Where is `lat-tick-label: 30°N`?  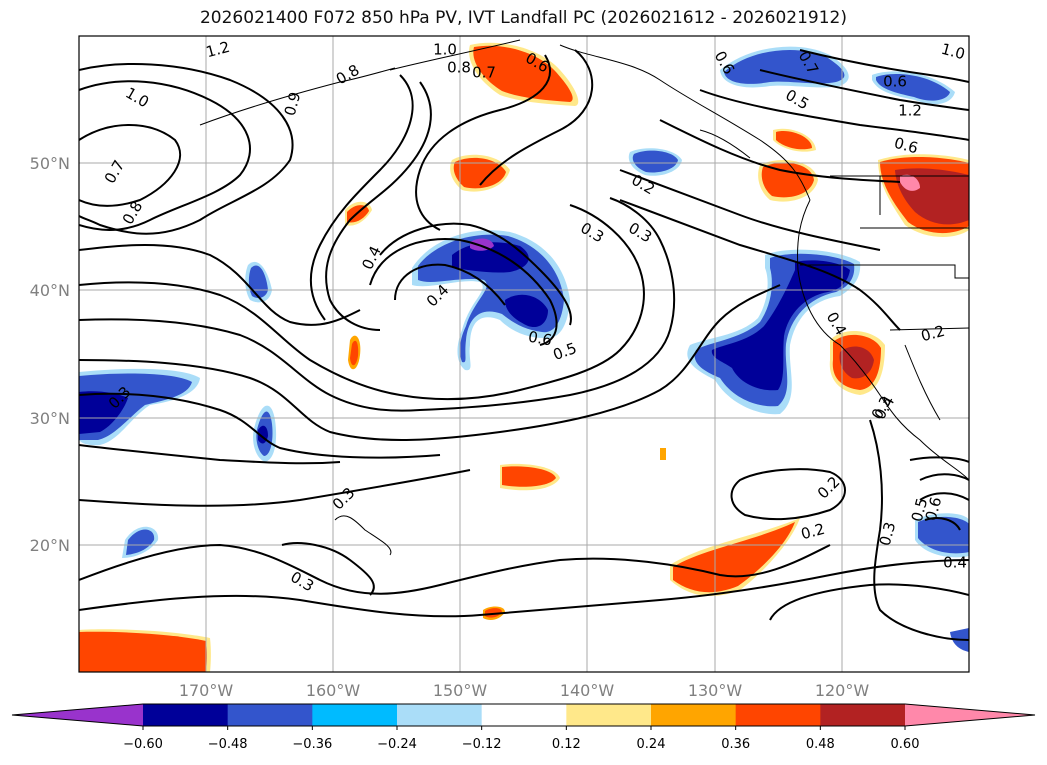
lat-tick-label: 30°N is located at coordinates (50, 418).